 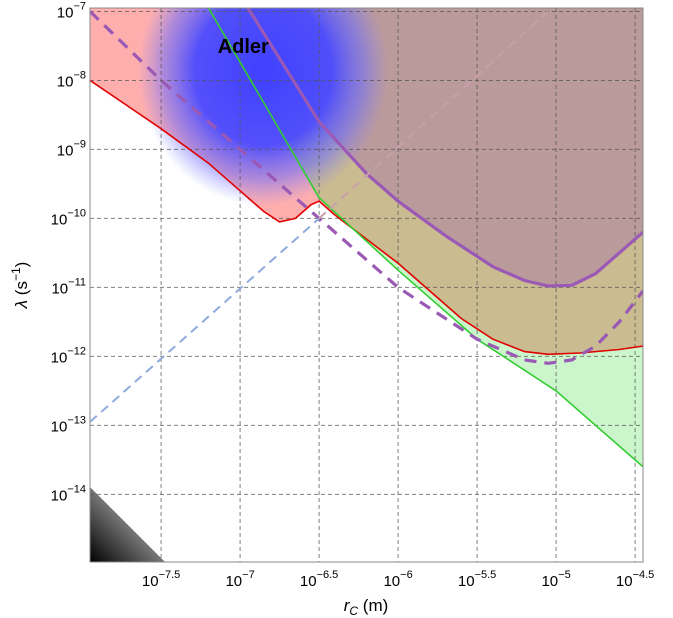 I want to click on adler-region-blob, so click(x=263, y=107).